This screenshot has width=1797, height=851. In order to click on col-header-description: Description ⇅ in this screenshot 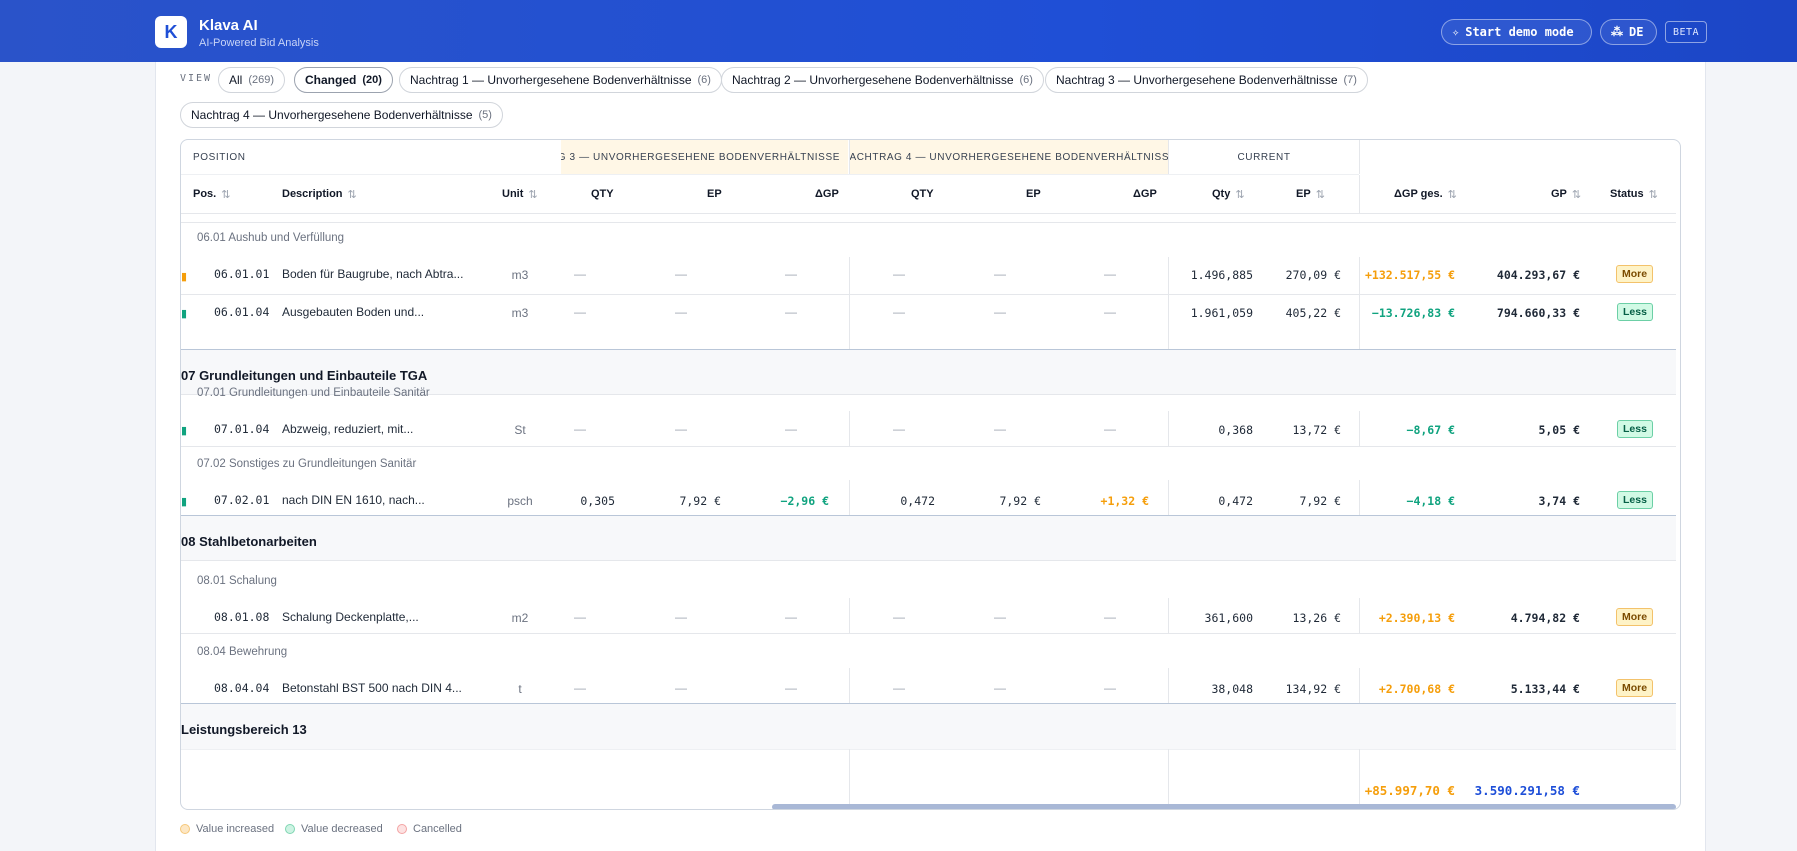, I will do `click(319, 194)`.